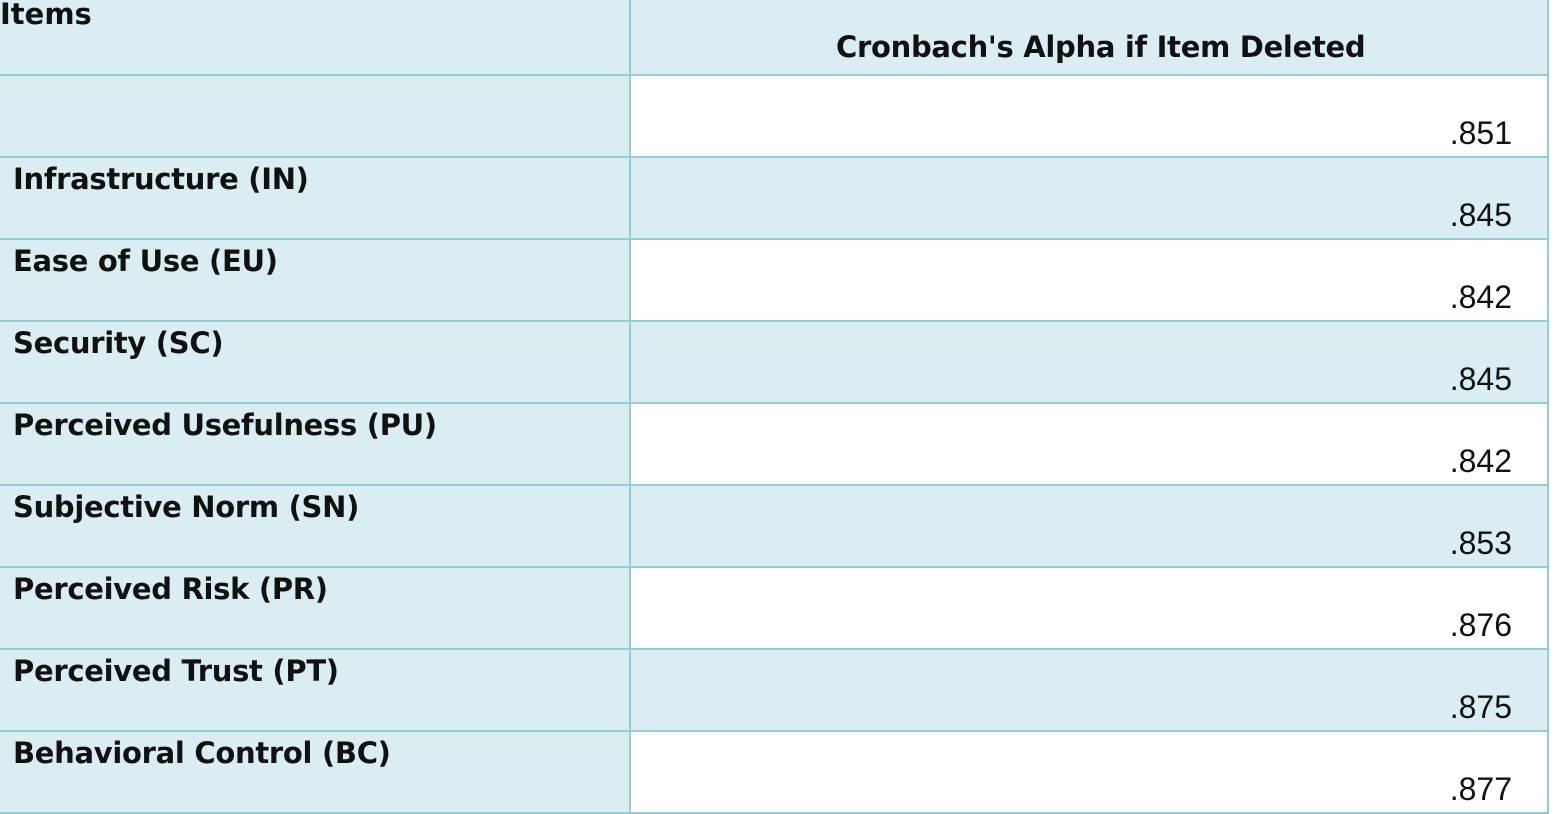 This screenshot has width=1565, height=814. Describe the element at coordinates (46, 15) in the screenshot. I see `header-items: Items` at that location.